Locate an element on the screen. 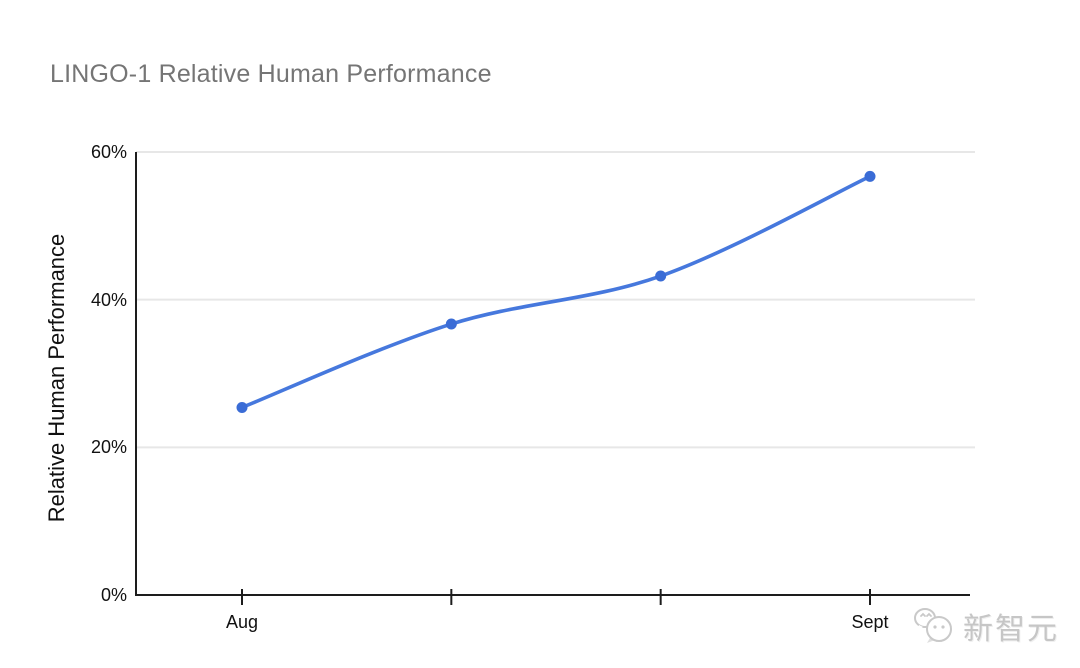 The width and height of the screenshot is (1080, 668). watermark: 新智元 is located at coordinates (985, 626).